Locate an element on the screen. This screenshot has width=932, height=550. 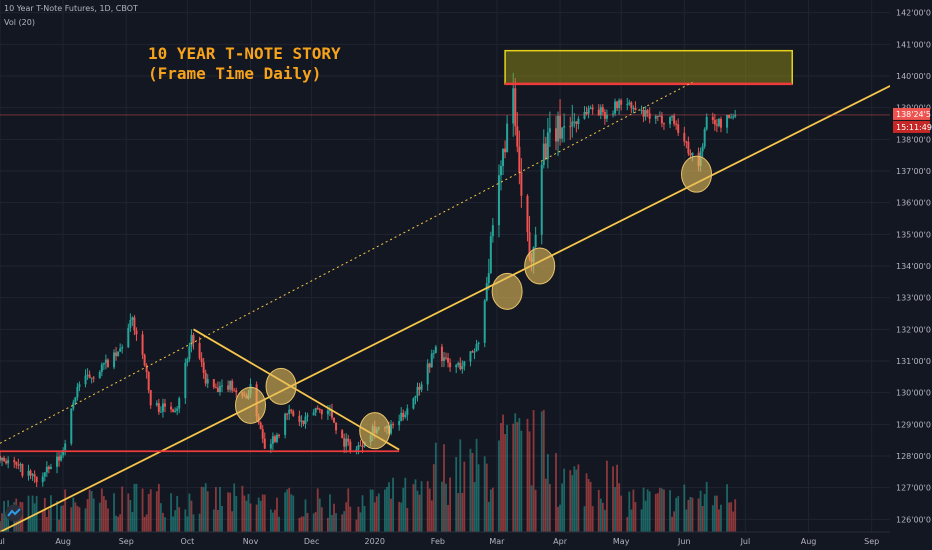
volume-indicator-label: Vol (20) is located at coordinates (19, 22).